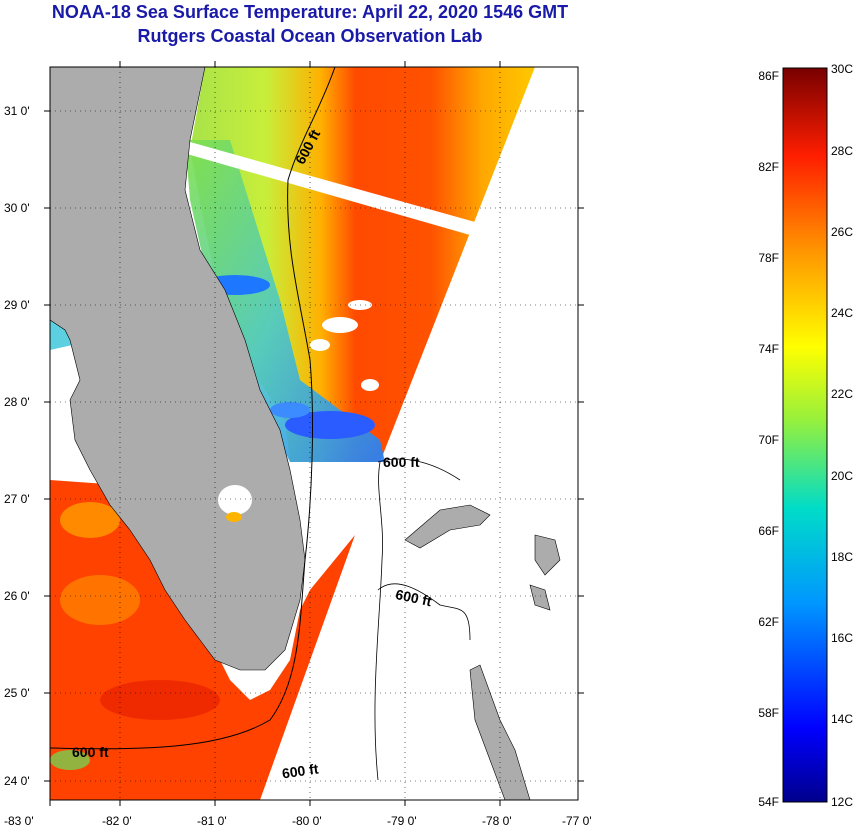  I want to click on lat-label: 26 0', so click(17, 596).